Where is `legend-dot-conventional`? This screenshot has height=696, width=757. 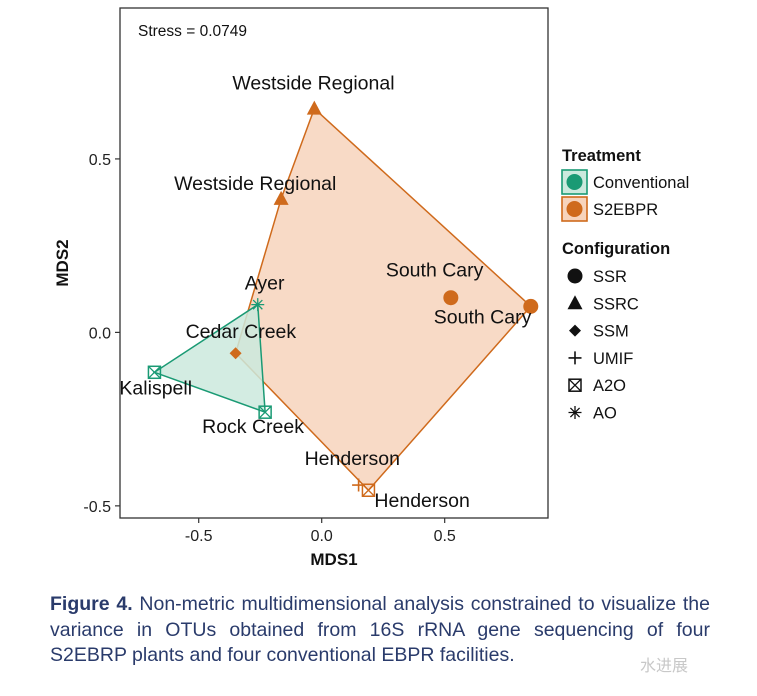
legend-dot-conventional is located at coordinates (574, 182).